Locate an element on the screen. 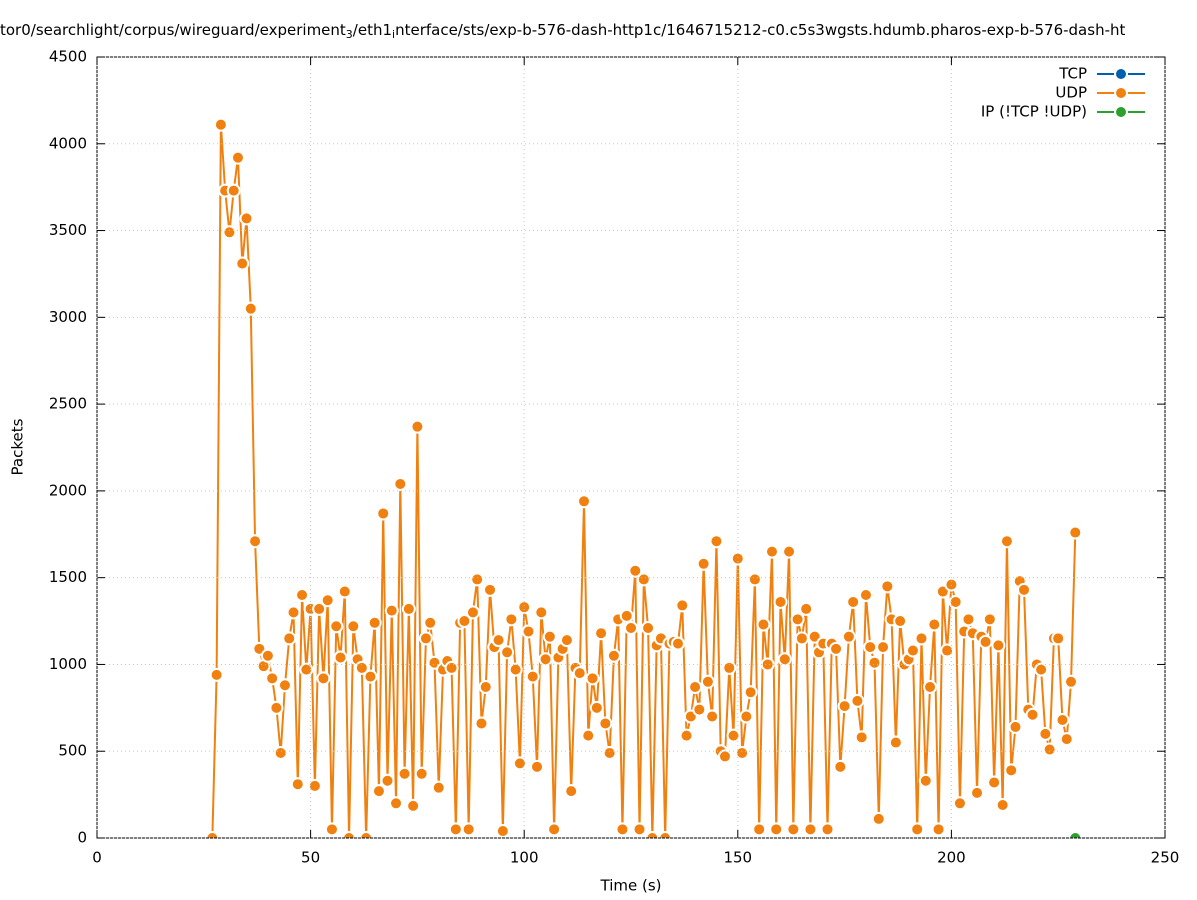 The image size is (1197, 900). x-tick-label: 0 is located at coordinates (97, 858).